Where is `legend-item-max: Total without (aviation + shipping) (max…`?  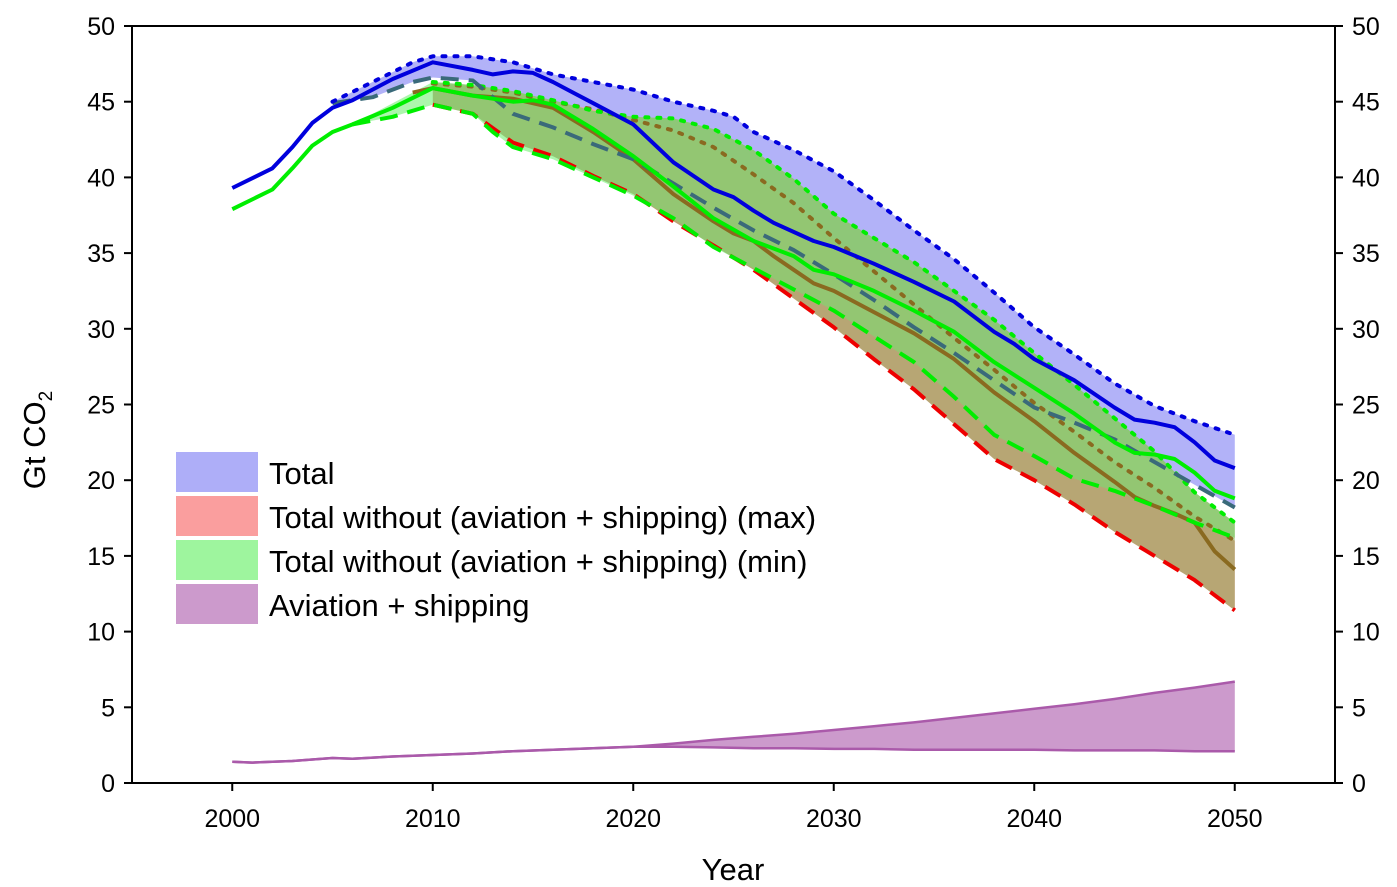
legend-item-max: Total without (aviation + shipping) (max… is located at coordinates (496, 516).